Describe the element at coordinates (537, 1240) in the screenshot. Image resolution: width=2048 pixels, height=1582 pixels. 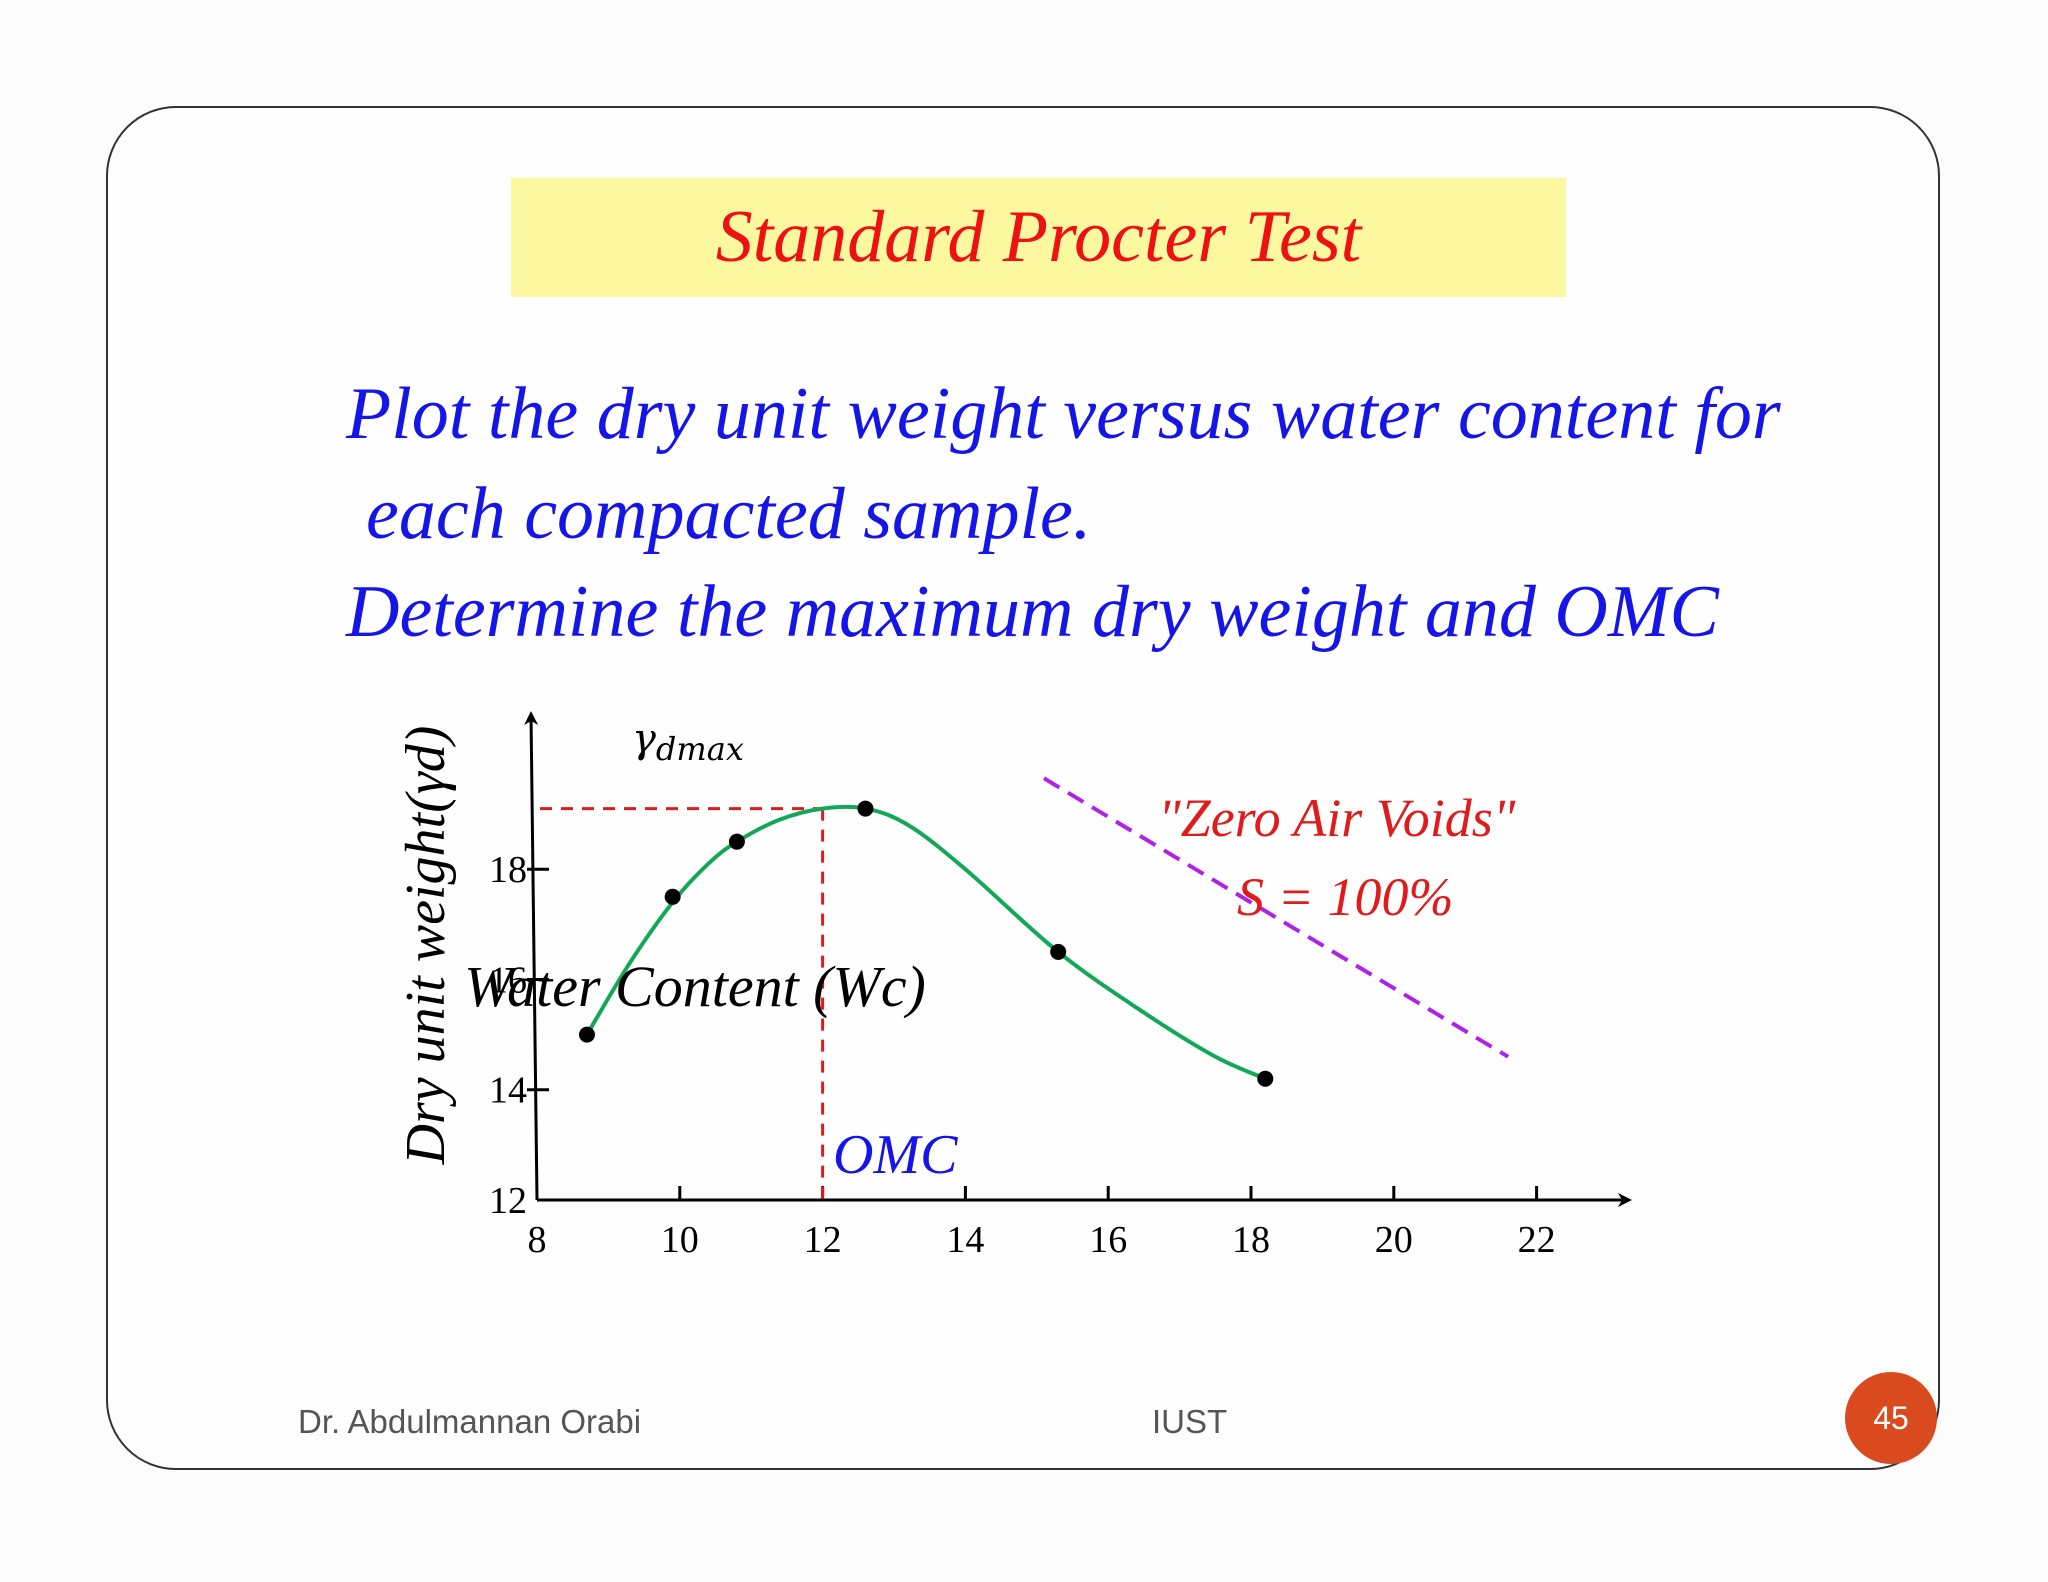
I see `x-tick-label: 8` at that location.